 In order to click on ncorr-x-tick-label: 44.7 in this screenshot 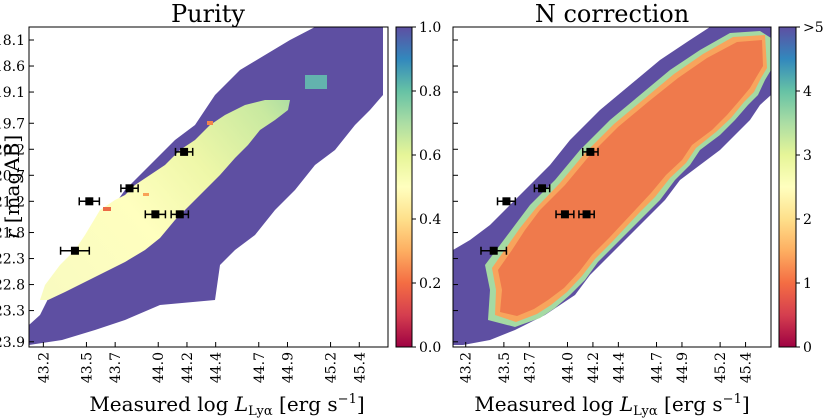, I will do `click(658, 367)`.